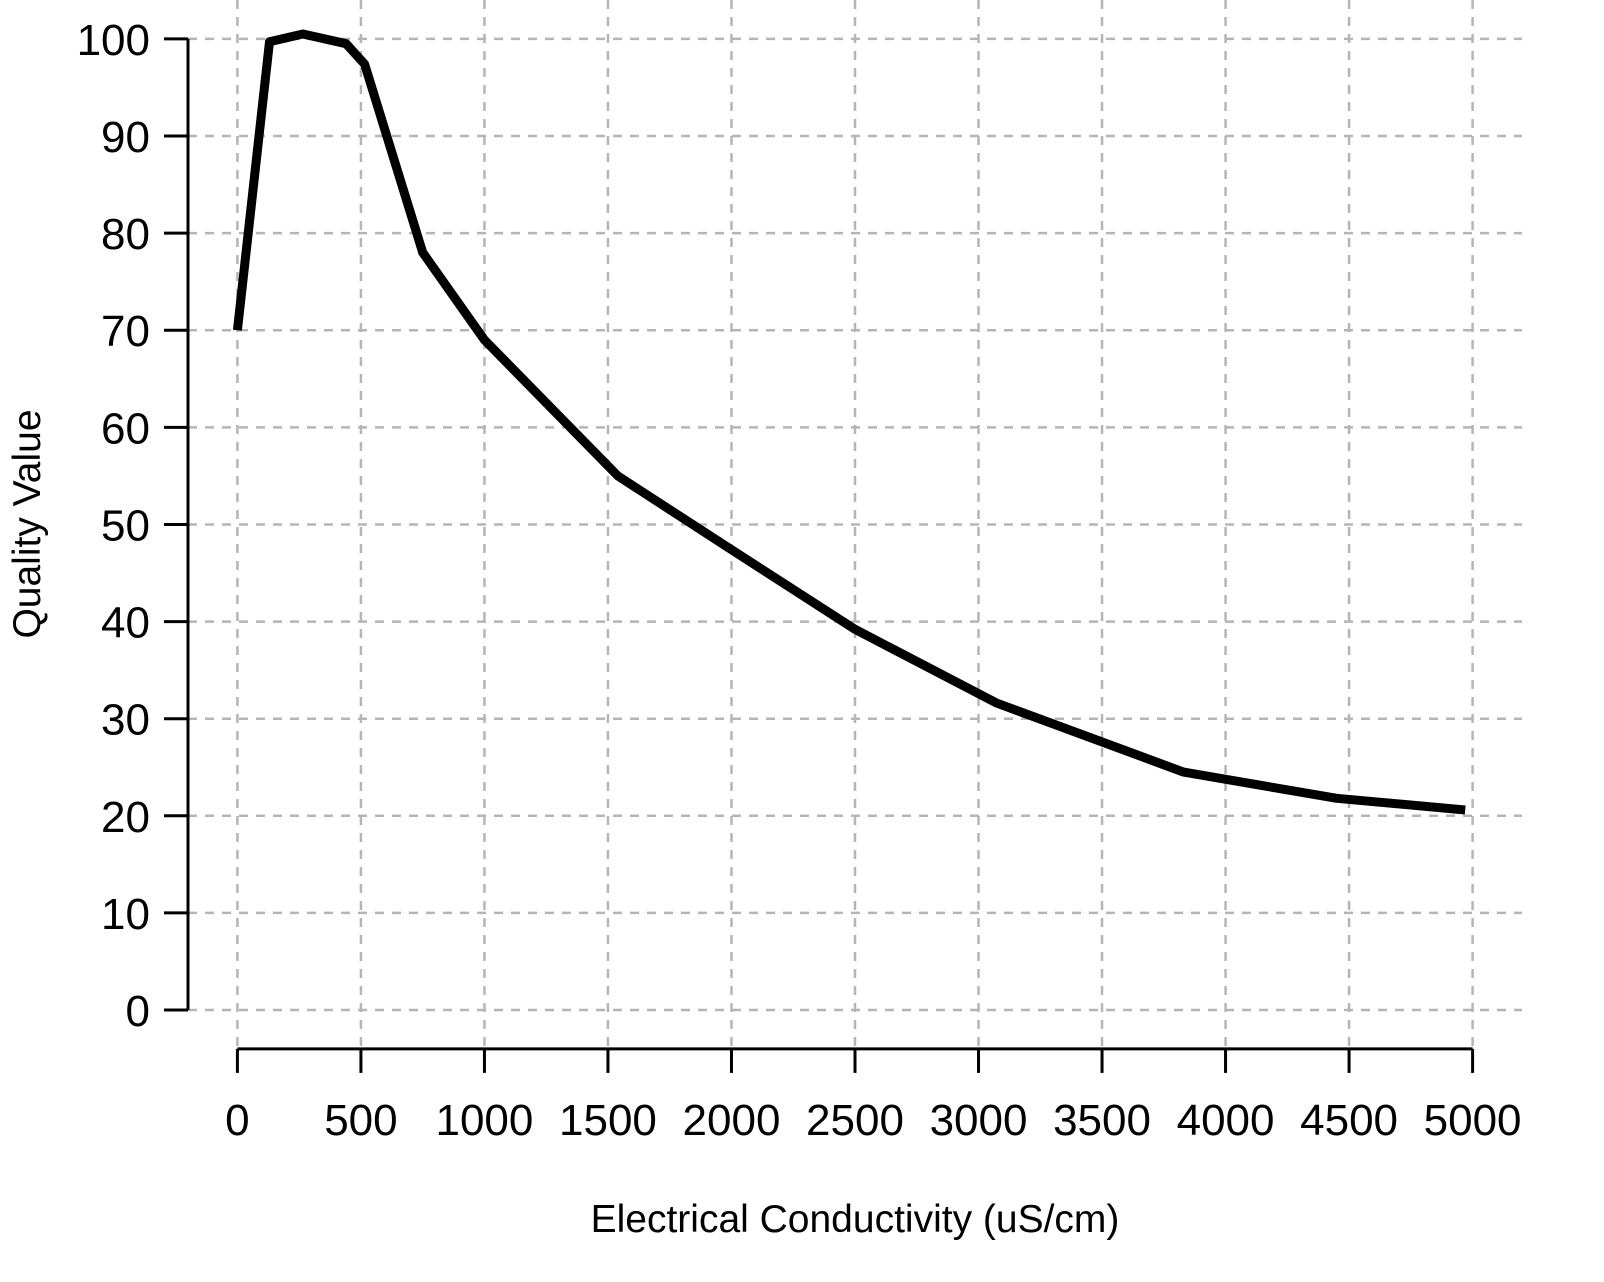 The width and height of the screenshot is (1604, 1282). What do you see at coordinates (732, 1120) in the screenshot?
I see `x-tick-label: 2000` at bounding box center [732, 1120].